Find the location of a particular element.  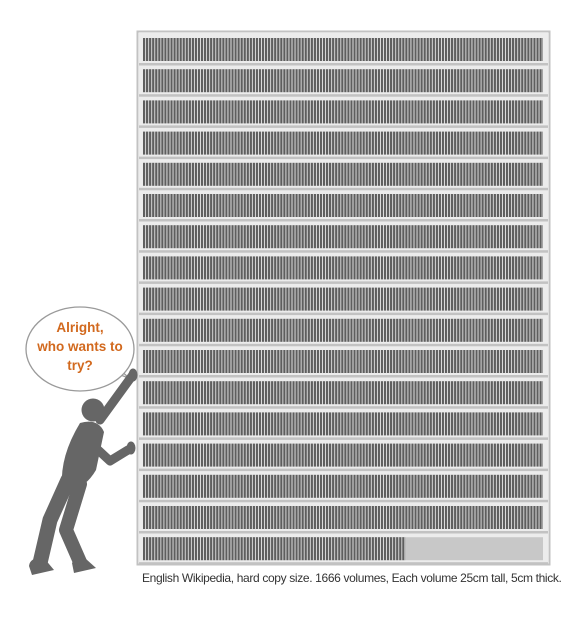

person-pushing-icon is located at coordinates (83, 471).